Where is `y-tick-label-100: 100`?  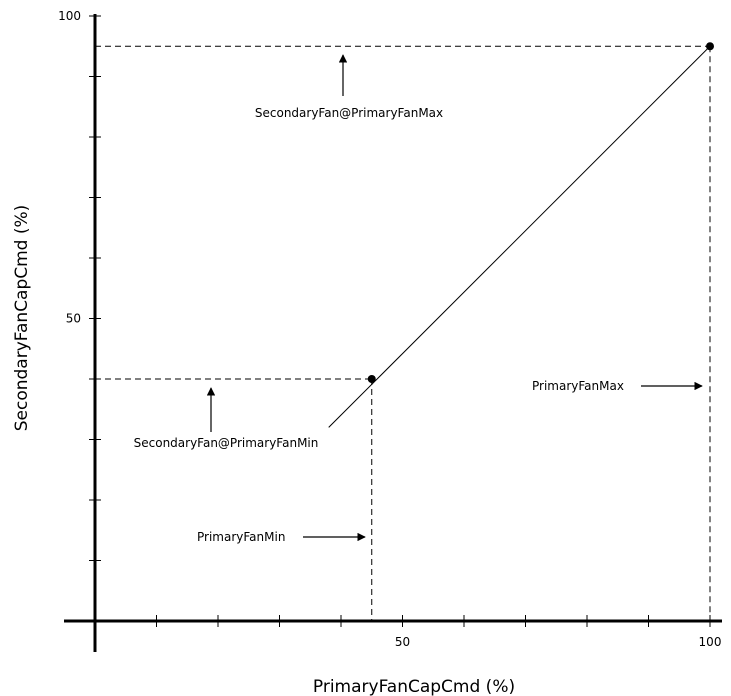 y-tick-label-100: 100 is located at coordinates (69, 16).